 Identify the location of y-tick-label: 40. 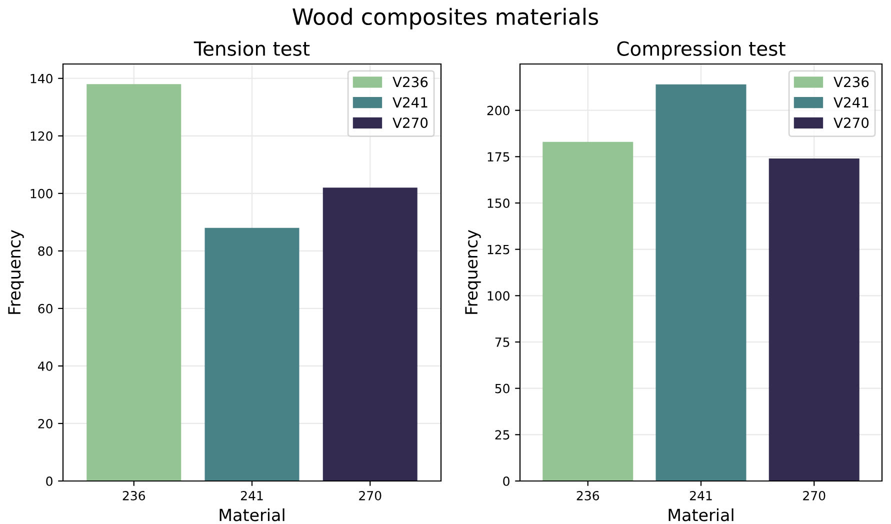
(45, 366).